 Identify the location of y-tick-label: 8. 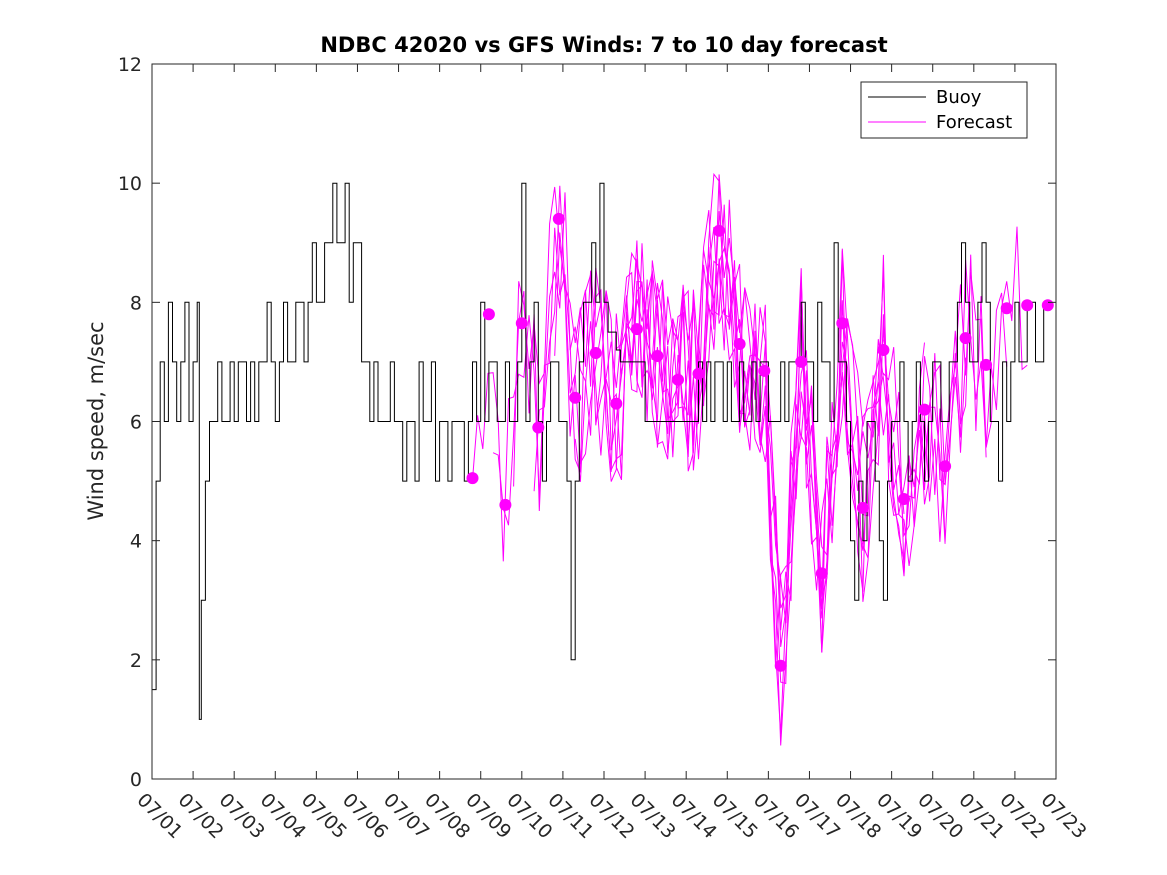
(136, 303).